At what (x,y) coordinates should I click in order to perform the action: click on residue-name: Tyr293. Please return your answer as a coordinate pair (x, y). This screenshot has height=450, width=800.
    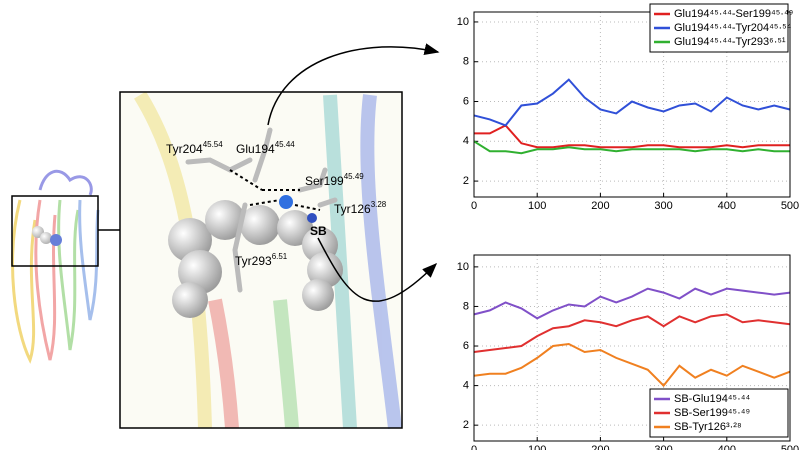
    Looking at the image, I should click on (253, 261).